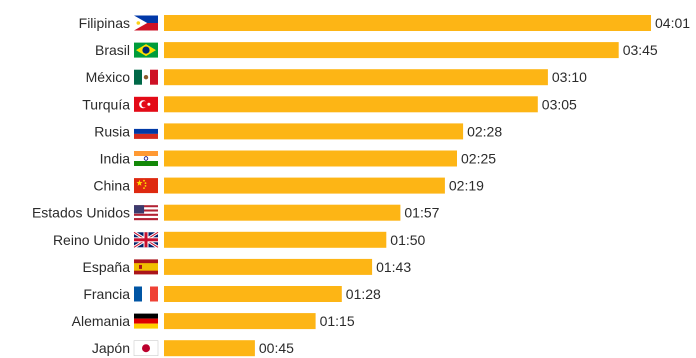  I want to click on category-label: España, so click(107, 267).